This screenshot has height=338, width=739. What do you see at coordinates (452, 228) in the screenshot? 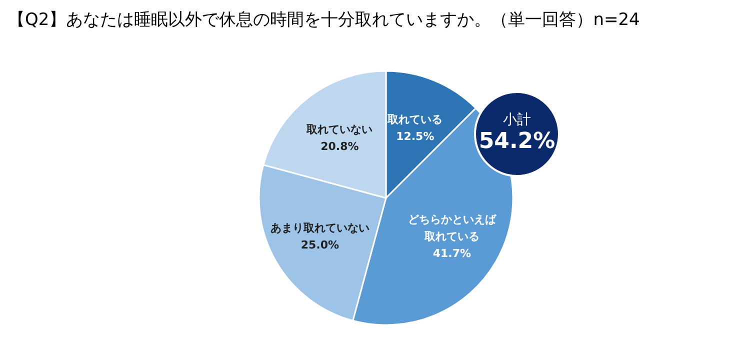
I see `slice-label: どちらかといえば取れている` at bounding box center [452, 228].